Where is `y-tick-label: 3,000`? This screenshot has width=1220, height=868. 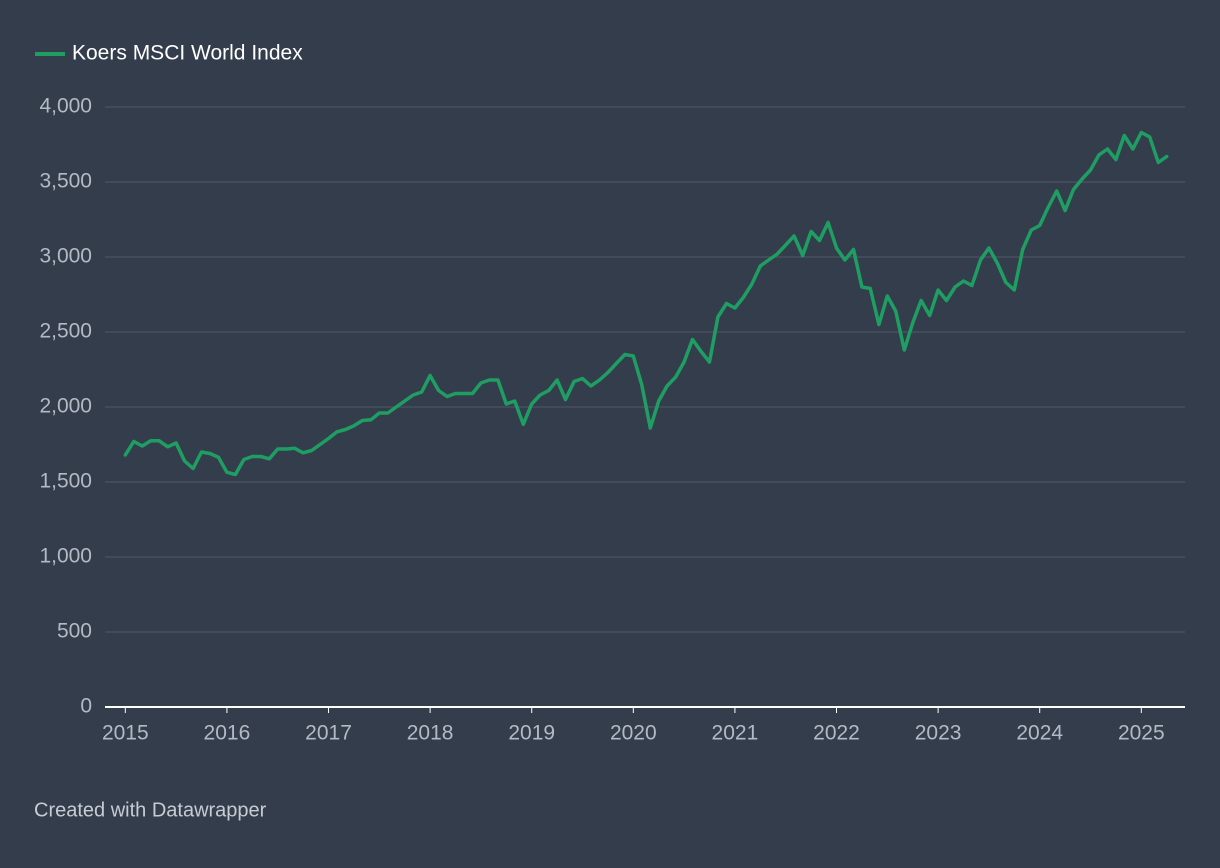
y-tick-label: 3,000 is located at coordinates (65, 256).